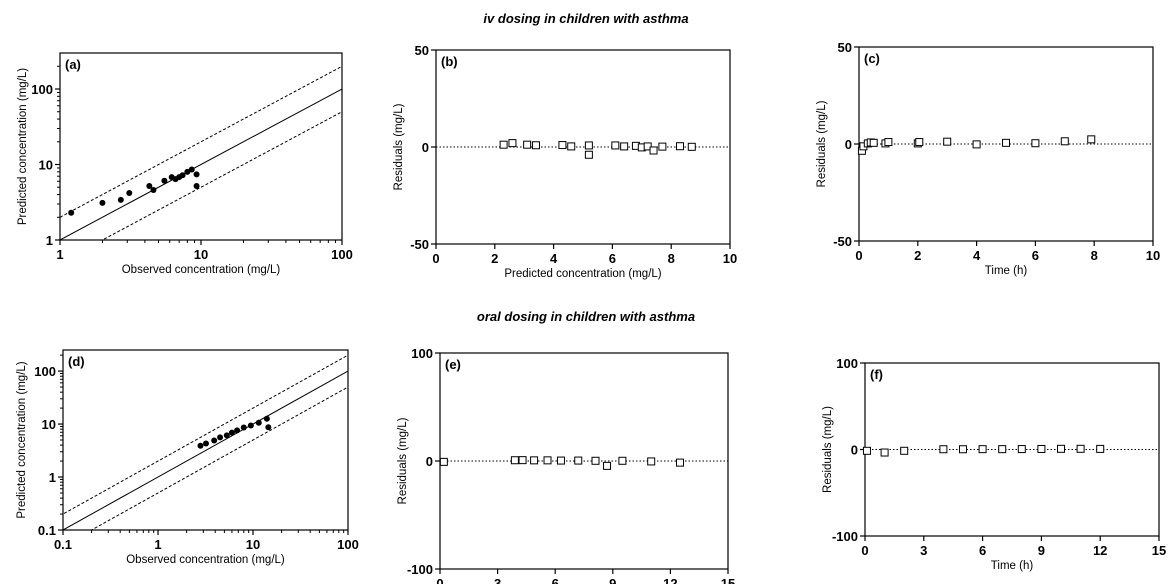 The image size is (1172, 584). I want to click on identity-line, so click(201, 164).